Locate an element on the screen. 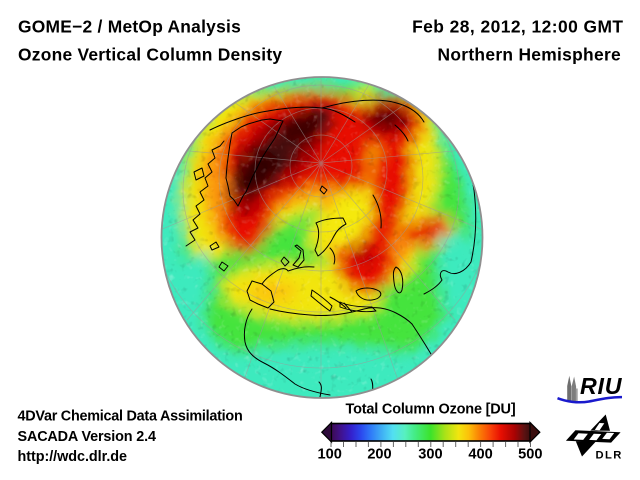 The image size is (640, 480). svg-text: 500 is located at coordinates (530, 455).